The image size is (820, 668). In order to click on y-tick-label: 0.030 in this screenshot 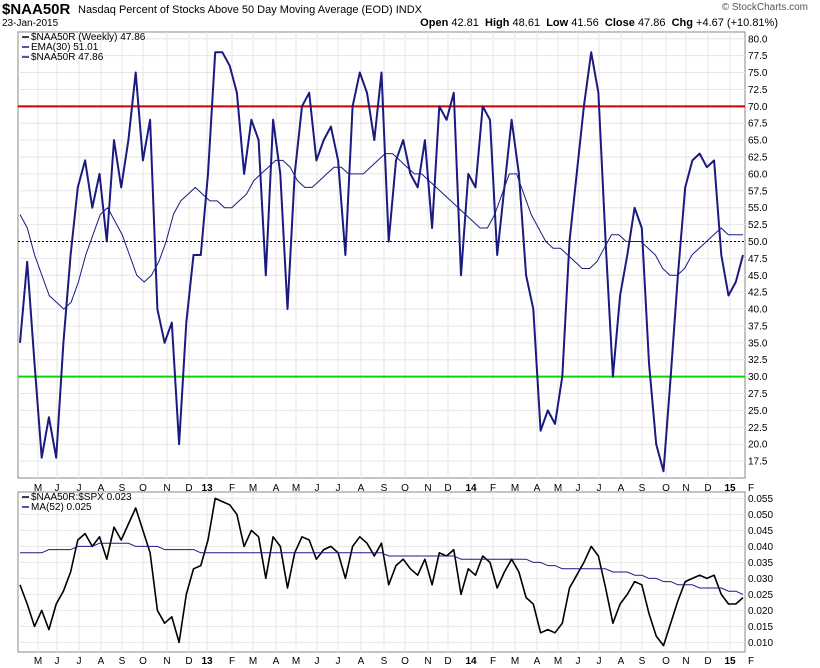, I will do `click(760, 579)`.